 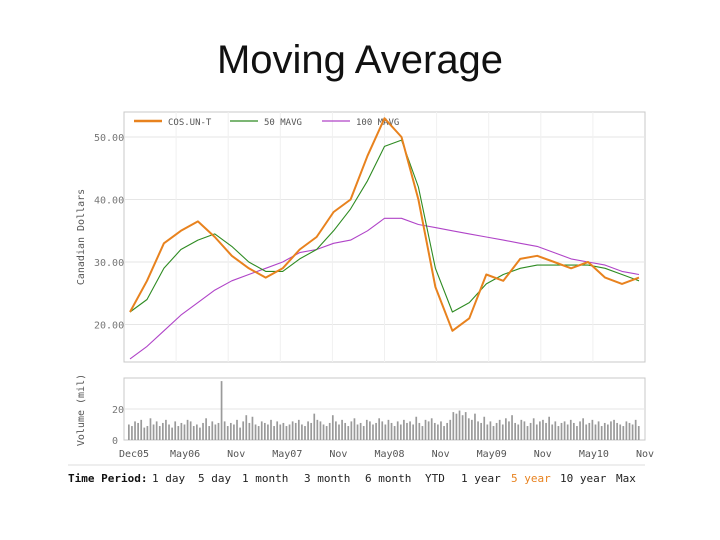 I want to click on legend-label: 50 MAVG, so click(x=283, y=123).